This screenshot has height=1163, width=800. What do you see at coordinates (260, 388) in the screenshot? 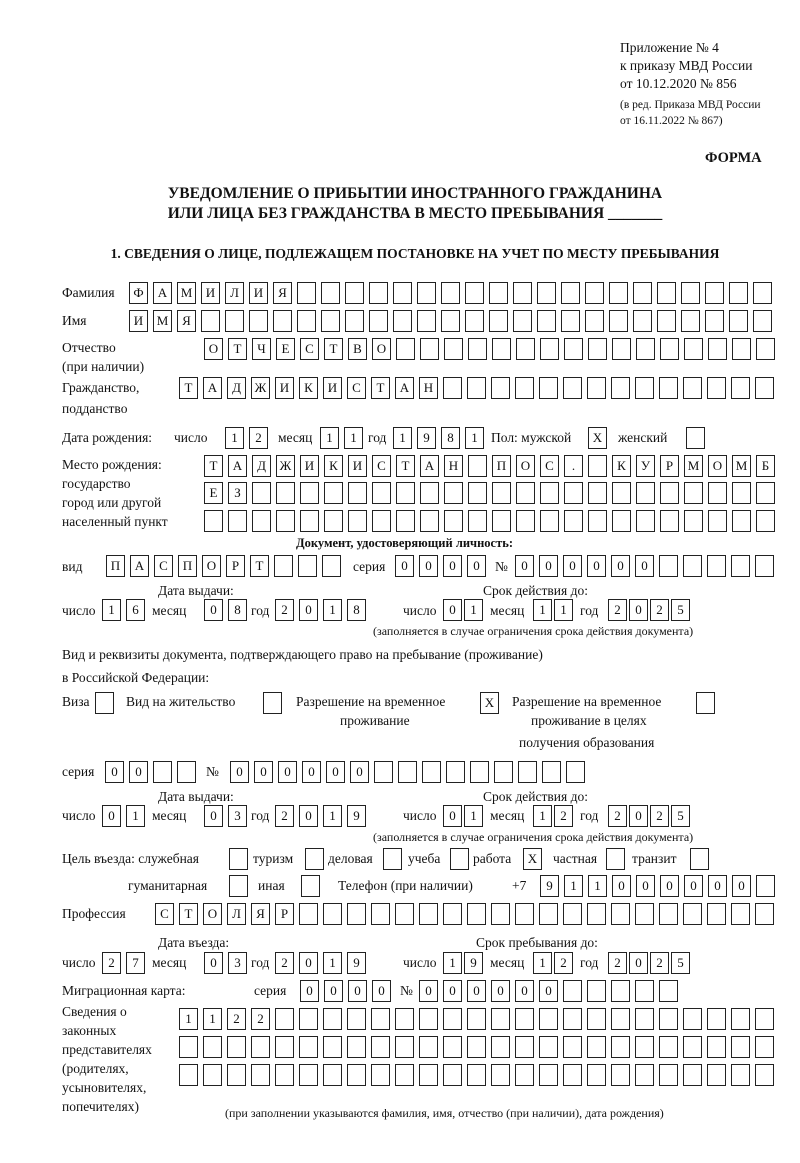
I see `char-cell: Ж` at bounding box center [260, 388].